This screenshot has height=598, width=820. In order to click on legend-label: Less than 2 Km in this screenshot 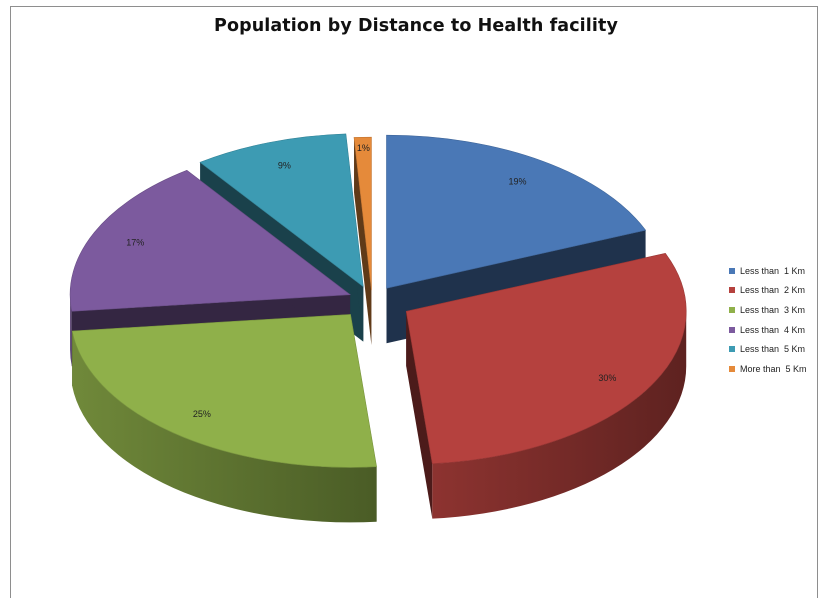, I will do `click(773, 290)`.